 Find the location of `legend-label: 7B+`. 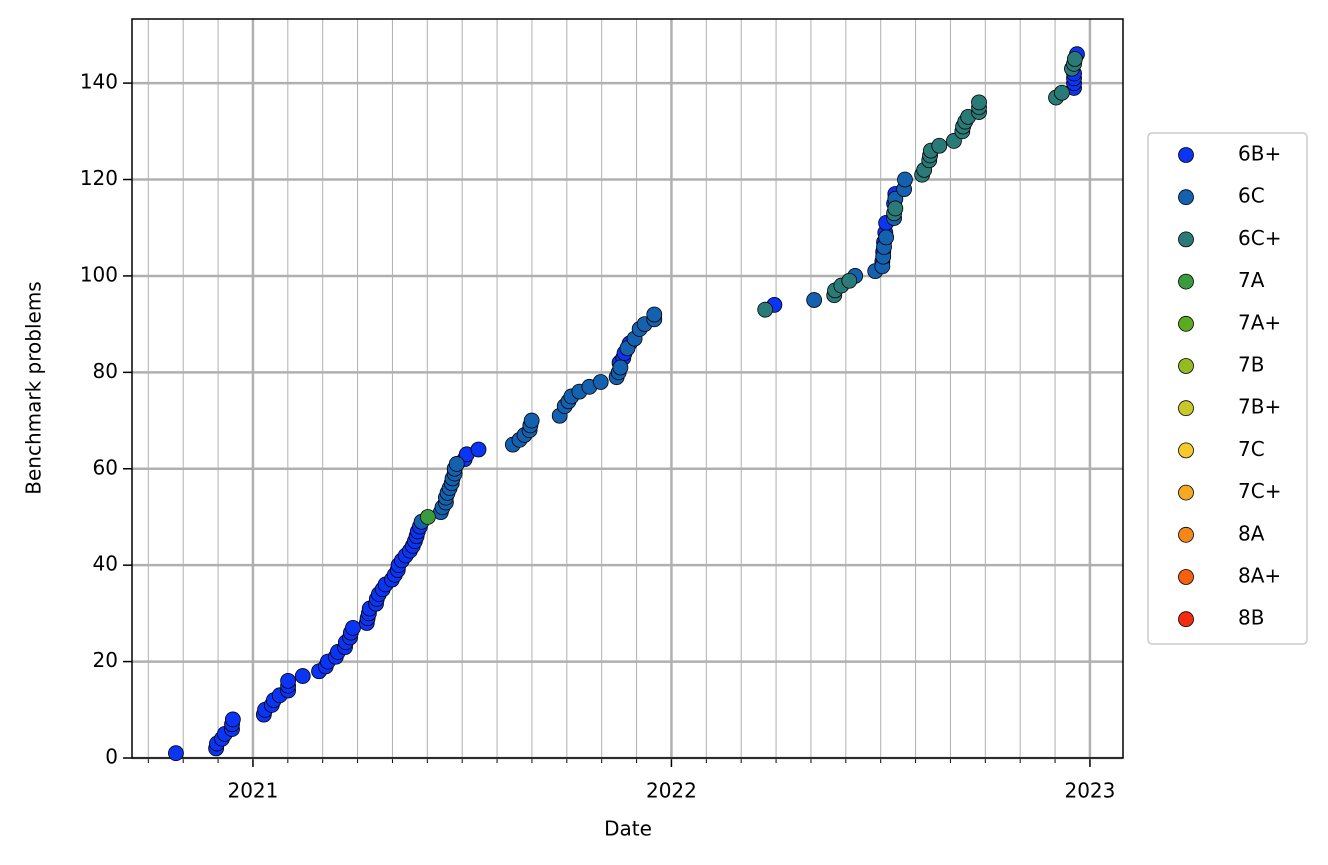

legend-label: 7B+ is located at coordinates (1259, 407).